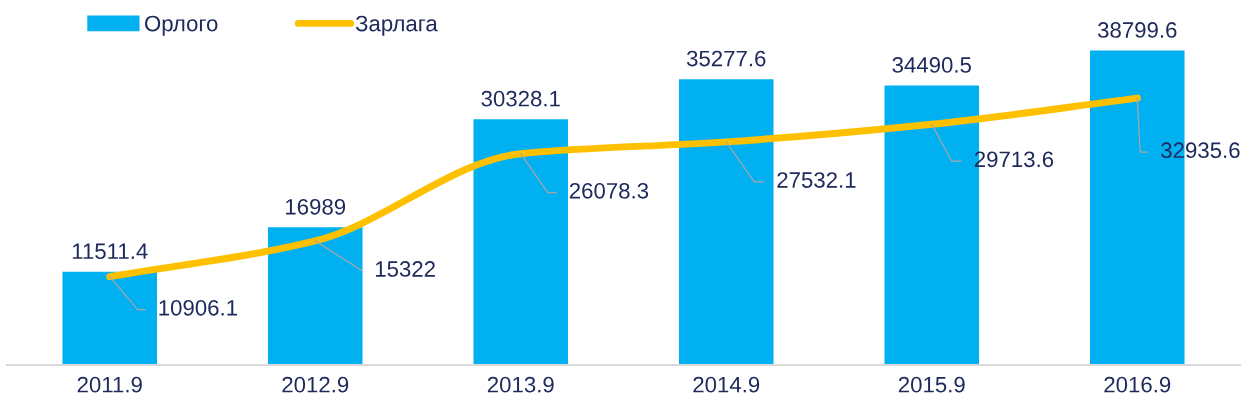  What do you see at coordinates (396, 25) in the screenshot?
I see `legend-label: Зарлага` at bounding box center [396, 25].